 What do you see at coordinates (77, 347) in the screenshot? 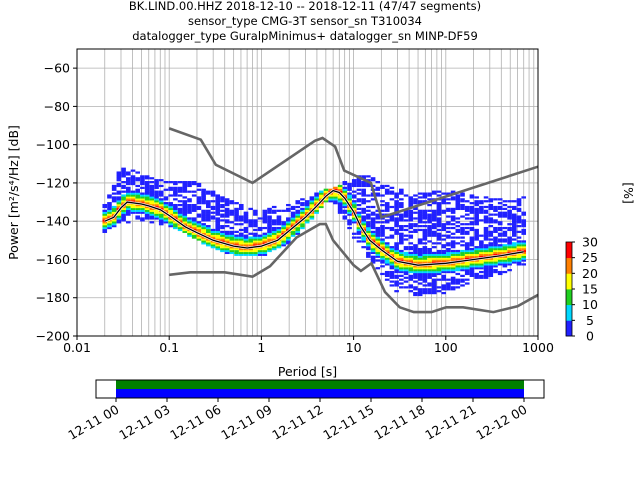
I see `x-tick-label: 0.01` at bounding box center [77, 347].